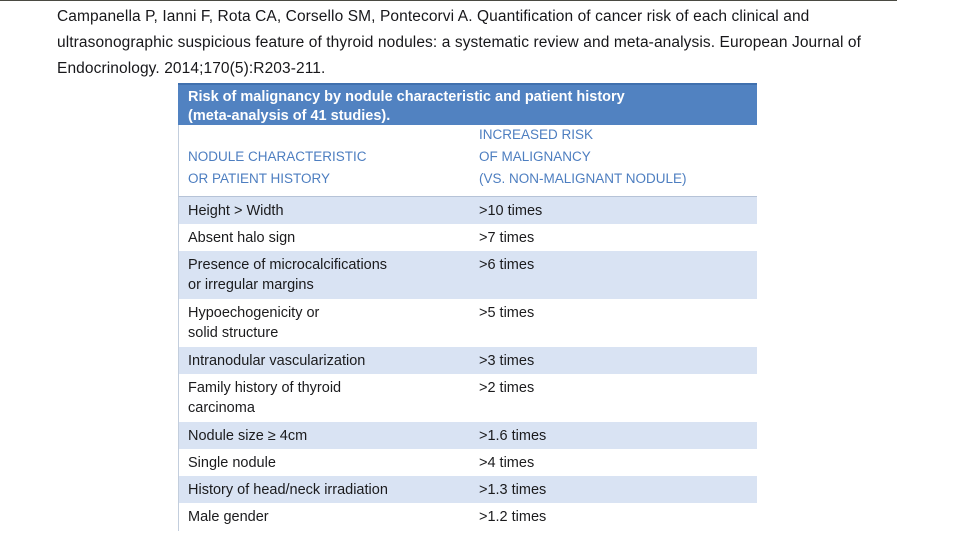 The width and height of the screenshot is (960, 540). Describe the element at coordinates (468, 237) in the screenshot. I see `table-row: Absent halo sign >7 times` at that location.